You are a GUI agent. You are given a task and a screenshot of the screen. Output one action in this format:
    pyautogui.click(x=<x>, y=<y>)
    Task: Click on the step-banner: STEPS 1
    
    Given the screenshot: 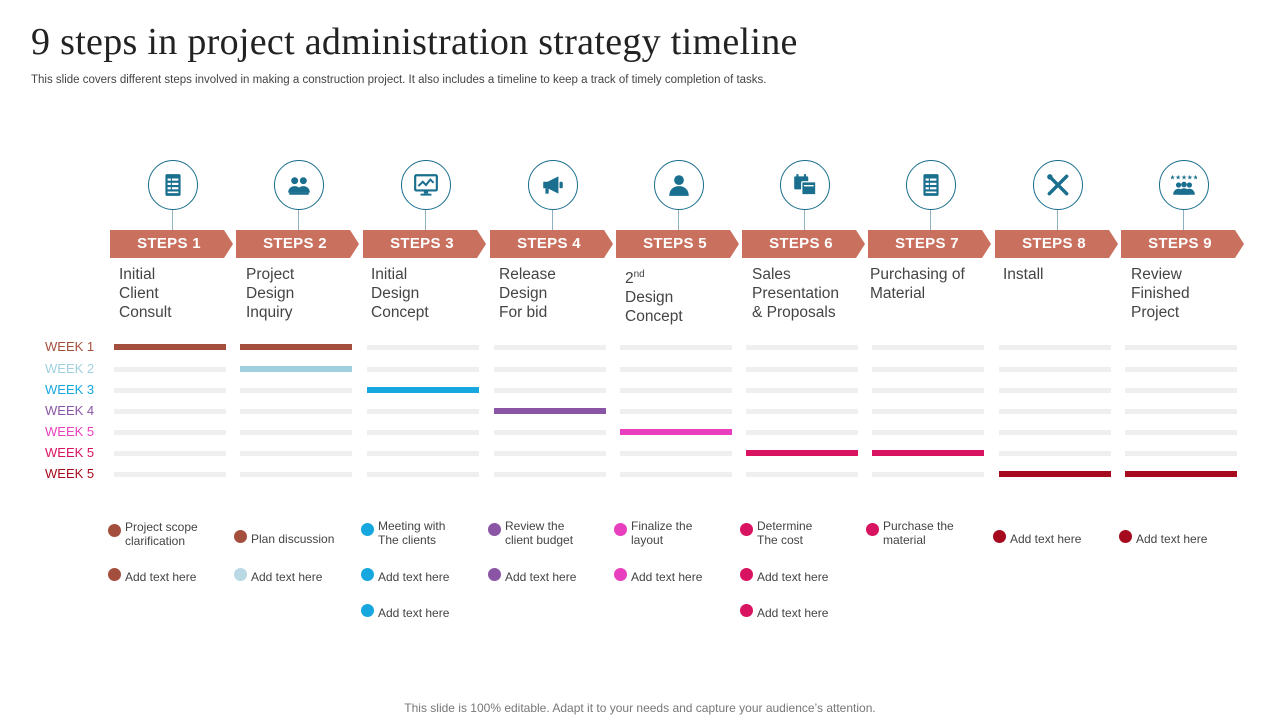 What is the action you would take?
    pyautogui.click(x=172, y=244)
    